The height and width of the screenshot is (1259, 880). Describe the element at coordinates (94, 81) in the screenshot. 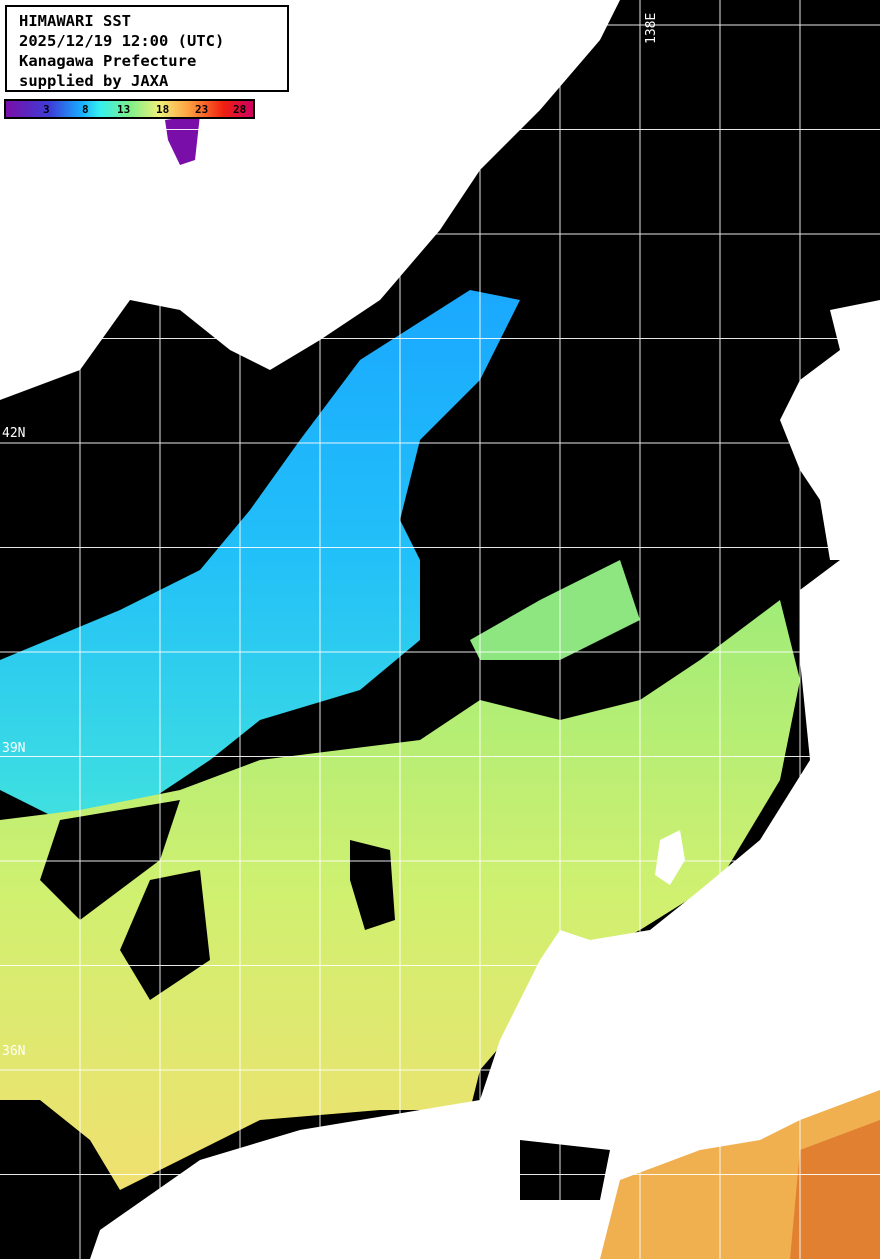

I see `credit: supplied by JAXA` at that location.